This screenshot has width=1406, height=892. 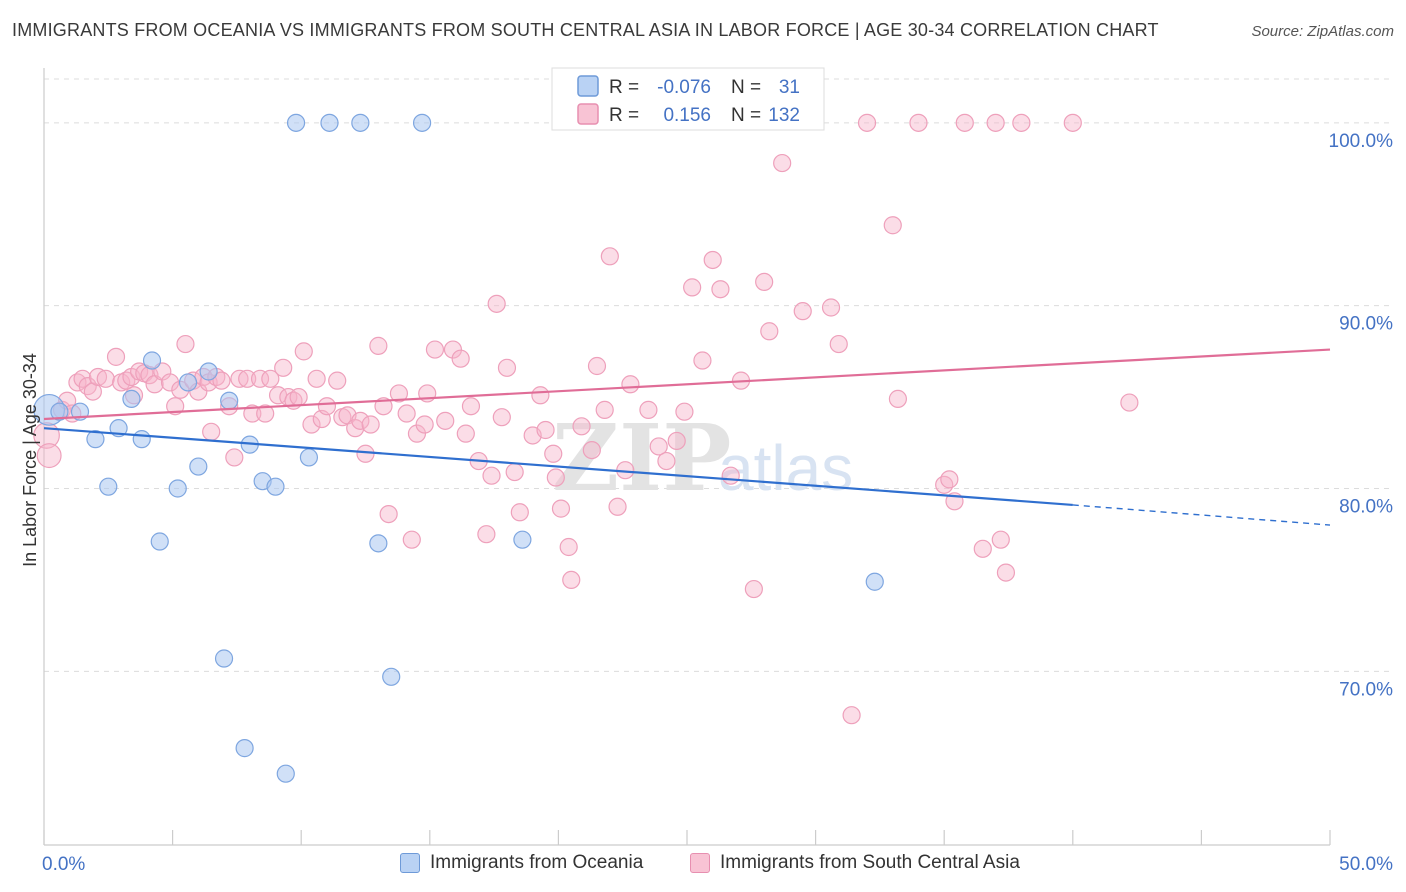 I want to click on legend-label-south-central-asia: Immigrants from South Central Asia, so click(x=870, y=862).